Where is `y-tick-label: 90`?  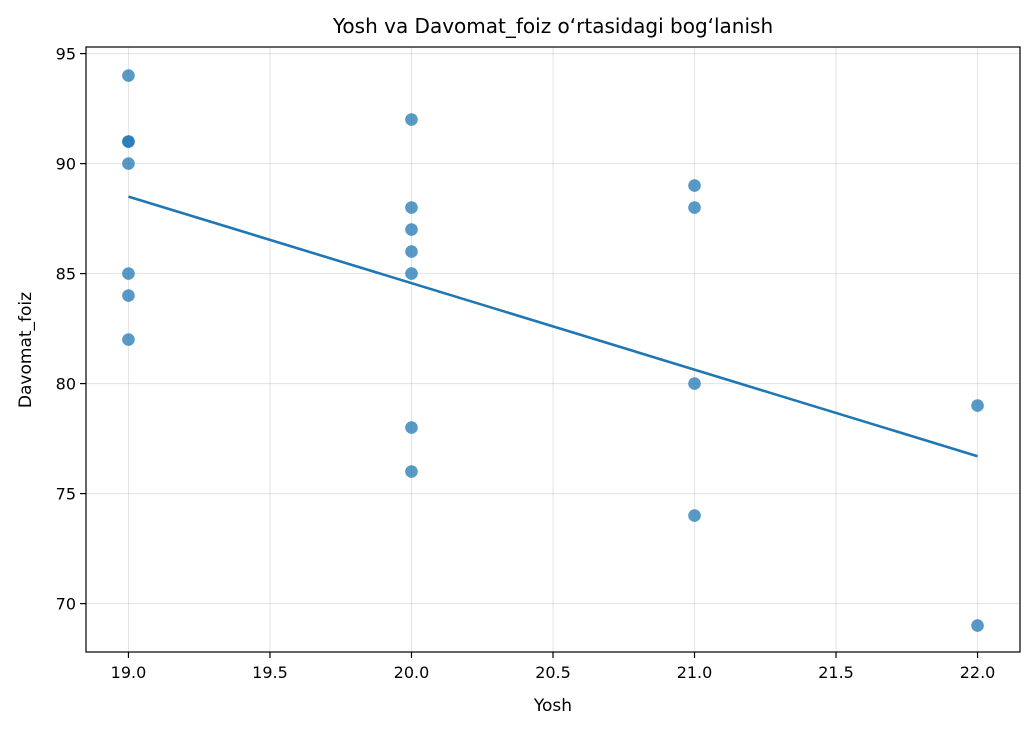 y-tick-label: 90 is located at coordinates (66, 164).